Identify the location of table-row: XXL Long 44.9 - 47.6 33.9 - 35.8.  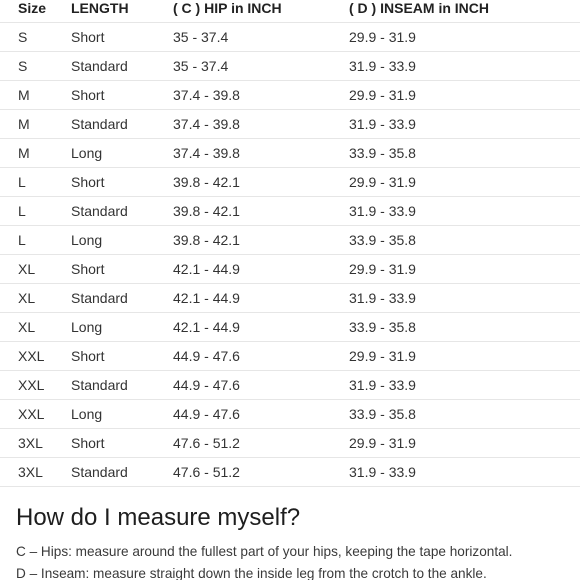
(290, 414).